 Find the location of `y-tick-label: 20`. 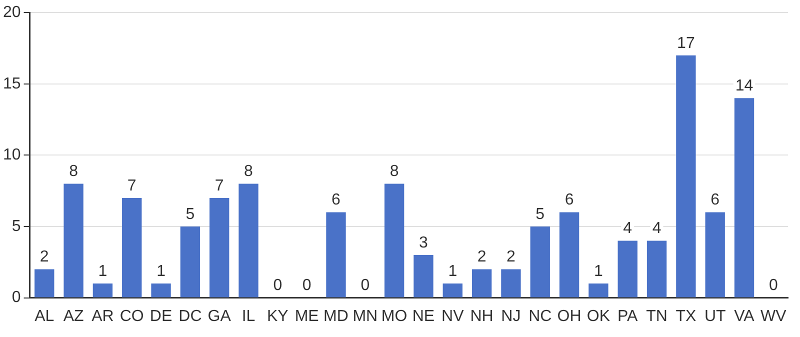

y-tick-label: 20 is located at coordinates (12, 13).